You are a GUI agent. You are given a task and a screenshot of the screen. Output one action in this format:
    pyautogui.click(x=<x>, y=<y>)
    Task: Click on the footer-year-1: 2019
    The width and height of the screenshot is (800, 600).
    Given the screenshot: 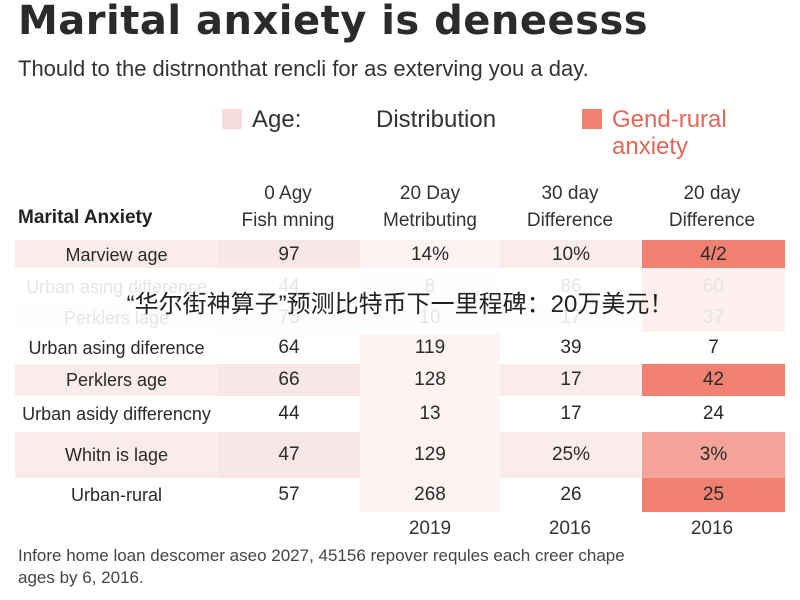 What is the action you would take?
    pyautogui.click(x=430, y=528)
    